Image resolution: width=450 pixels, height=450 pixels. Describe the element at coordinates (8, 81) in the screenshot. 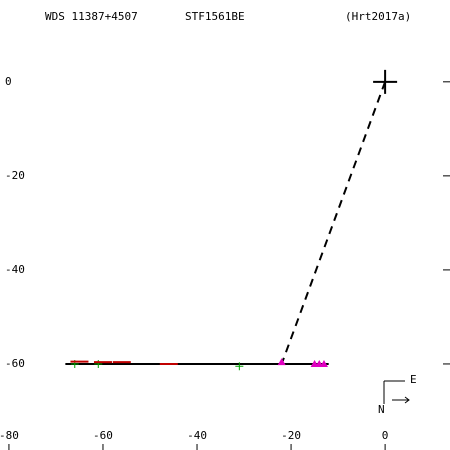

I see `y-tick-label: 0` at that location.